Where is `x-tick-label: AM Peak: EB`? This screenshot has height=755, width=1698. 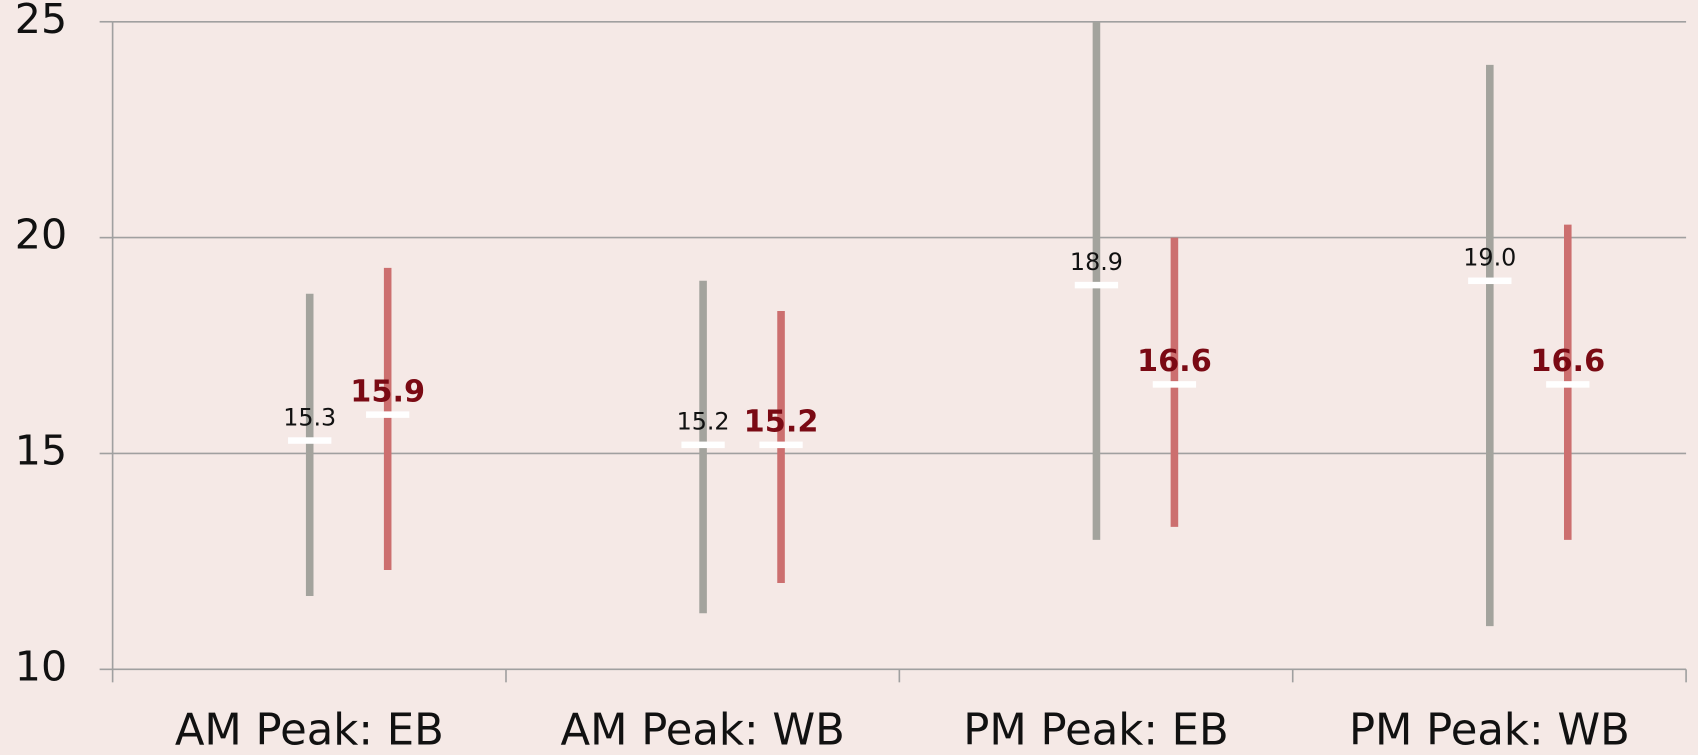 x-tick-label: AM Peak: EB is located at coordinates (309, 730).